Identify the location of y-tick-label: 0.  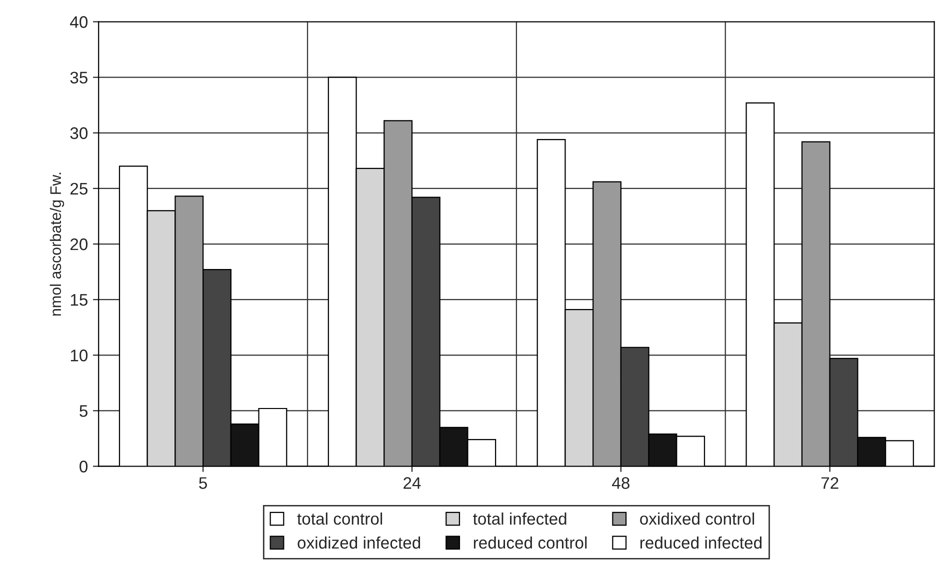
(84, 466).